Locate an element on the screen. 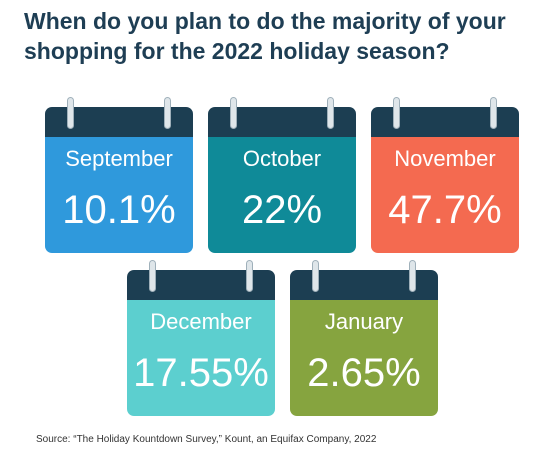  month-label: September is located at coordinates (119, 158).